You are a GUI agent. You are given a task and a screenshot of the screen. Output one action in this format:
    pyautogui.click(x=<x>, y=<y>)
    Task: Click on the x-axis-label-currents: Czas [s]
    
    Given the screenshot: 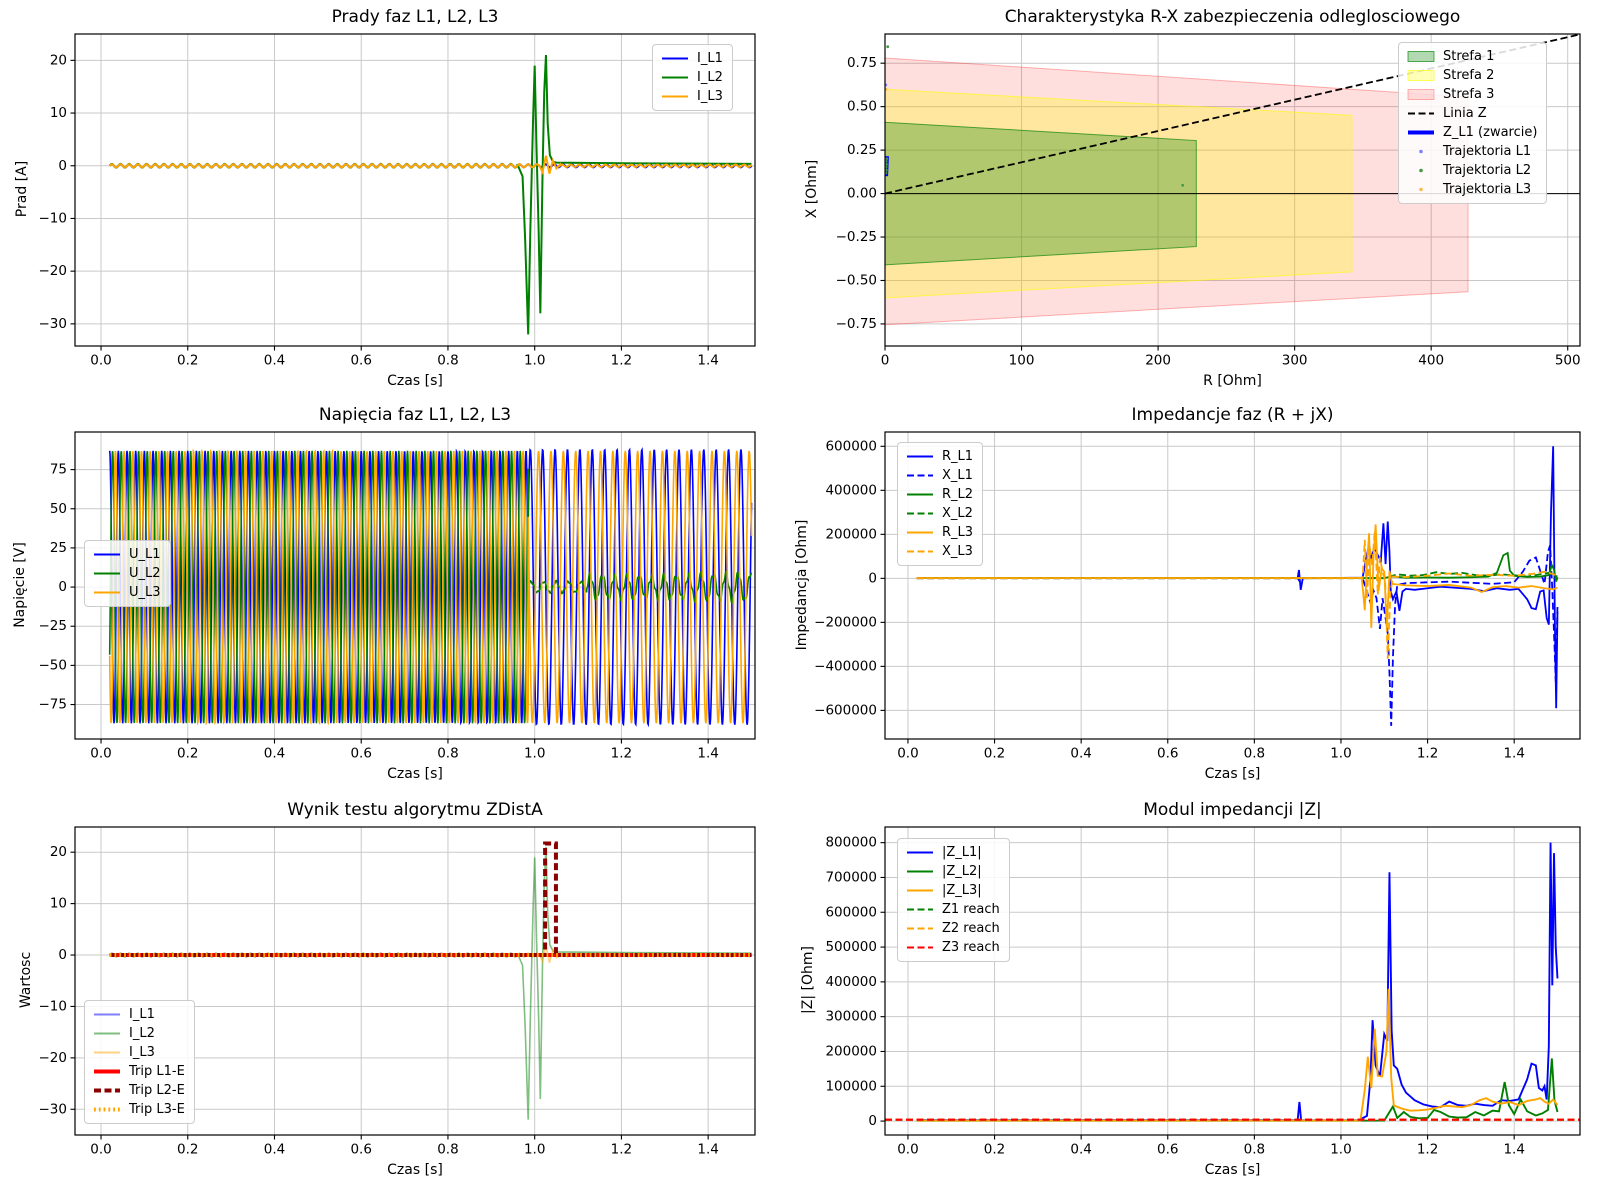 What is the action you would take?
    pyautogui.click(x=415, y=381)
    